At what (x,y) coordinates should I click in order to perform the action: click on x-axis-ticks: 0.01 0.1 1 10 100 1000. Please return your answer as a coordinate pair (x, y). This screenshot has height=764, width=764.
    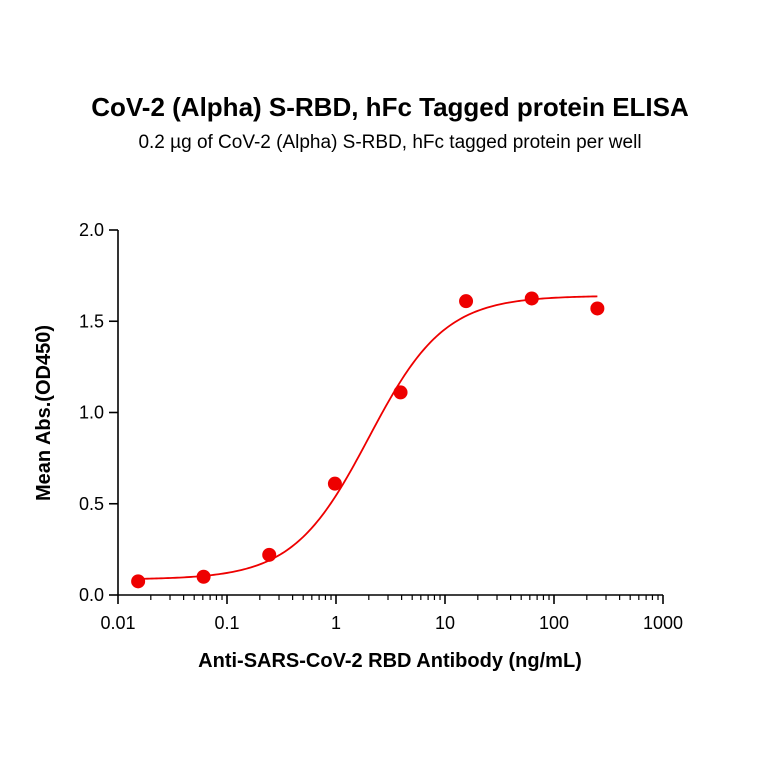
    Looking at the image, I should click on (391, 614).